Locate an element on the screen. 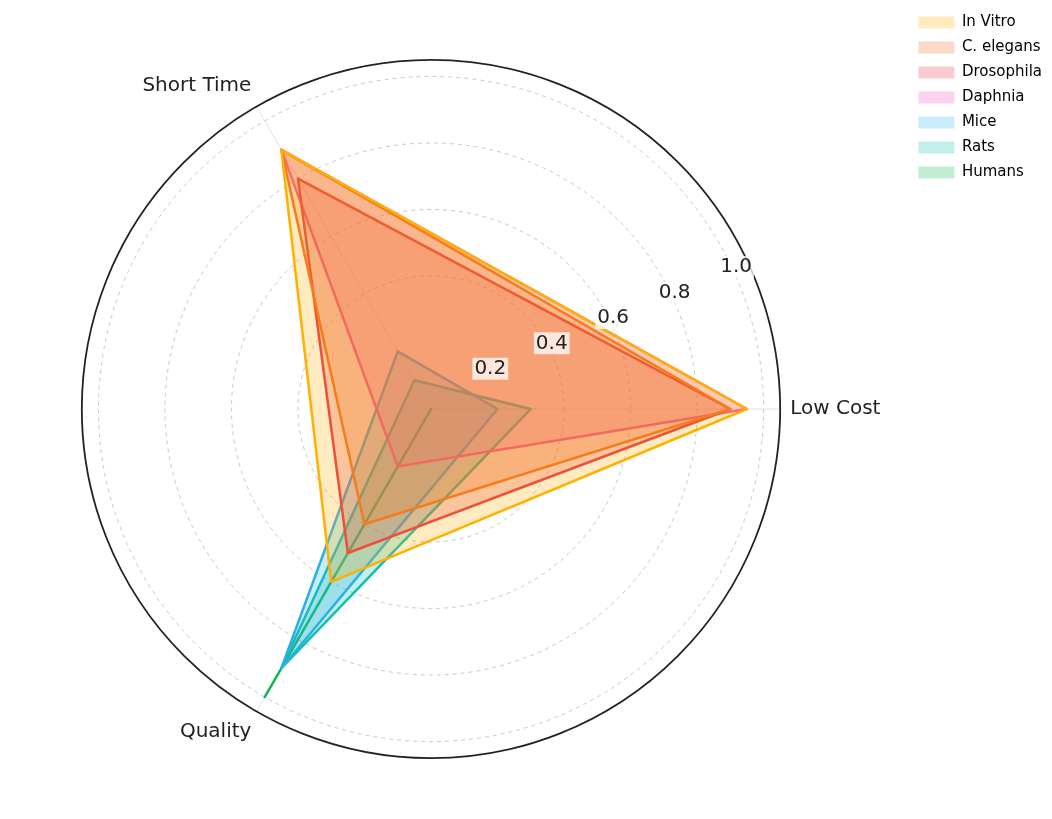 This screenshot has width=1052, height=819. y-tick-label: 1.0 is located at coordinates (736, 265).